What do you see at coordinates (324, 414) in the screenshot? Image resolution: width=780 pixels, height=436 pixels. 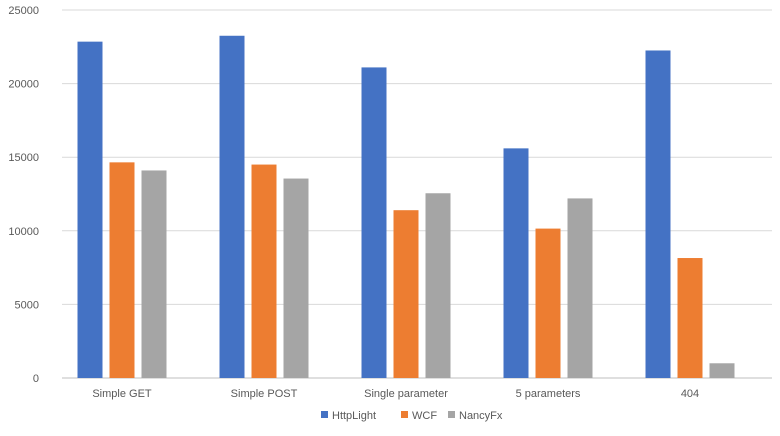 I see `legend-swatch-httplight` at bounding box center [324, 414].